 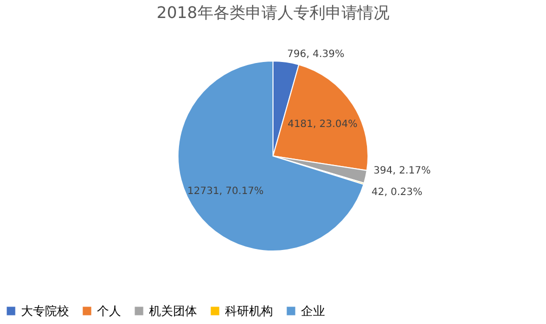 What do you see at coordinates (109, 311) in the screenshot?
I see `legend-label: 个人` at bounding box center [109, 311].